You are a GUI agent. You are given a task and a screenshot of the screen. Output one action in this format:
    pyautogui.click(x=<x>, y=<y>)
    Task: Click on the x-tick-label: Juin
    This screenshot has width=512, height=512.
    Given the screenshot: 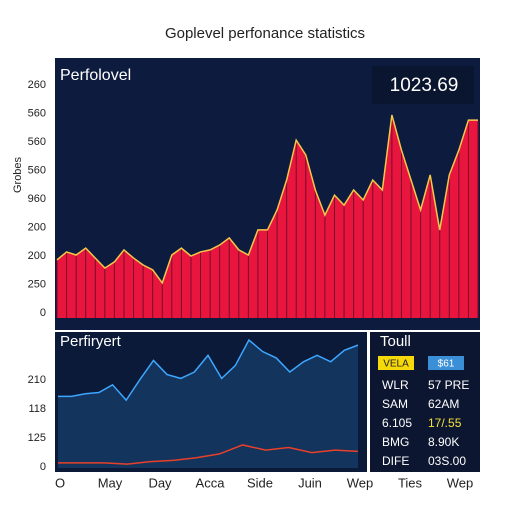 What is the action you would take?
    pyautogui.click(x=310, y=482)
    